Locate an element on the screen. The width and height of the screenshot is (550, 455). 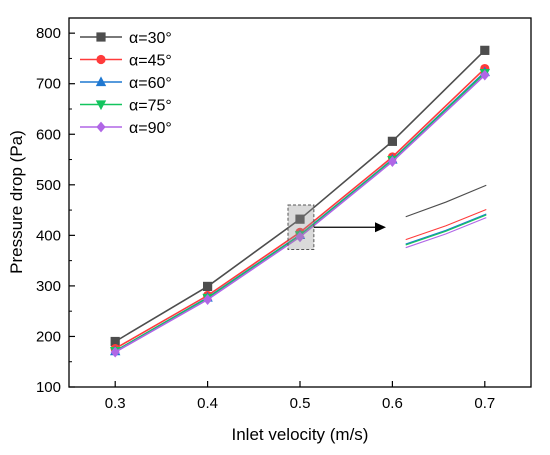
zoom-box is located at coordinates (301, 227).